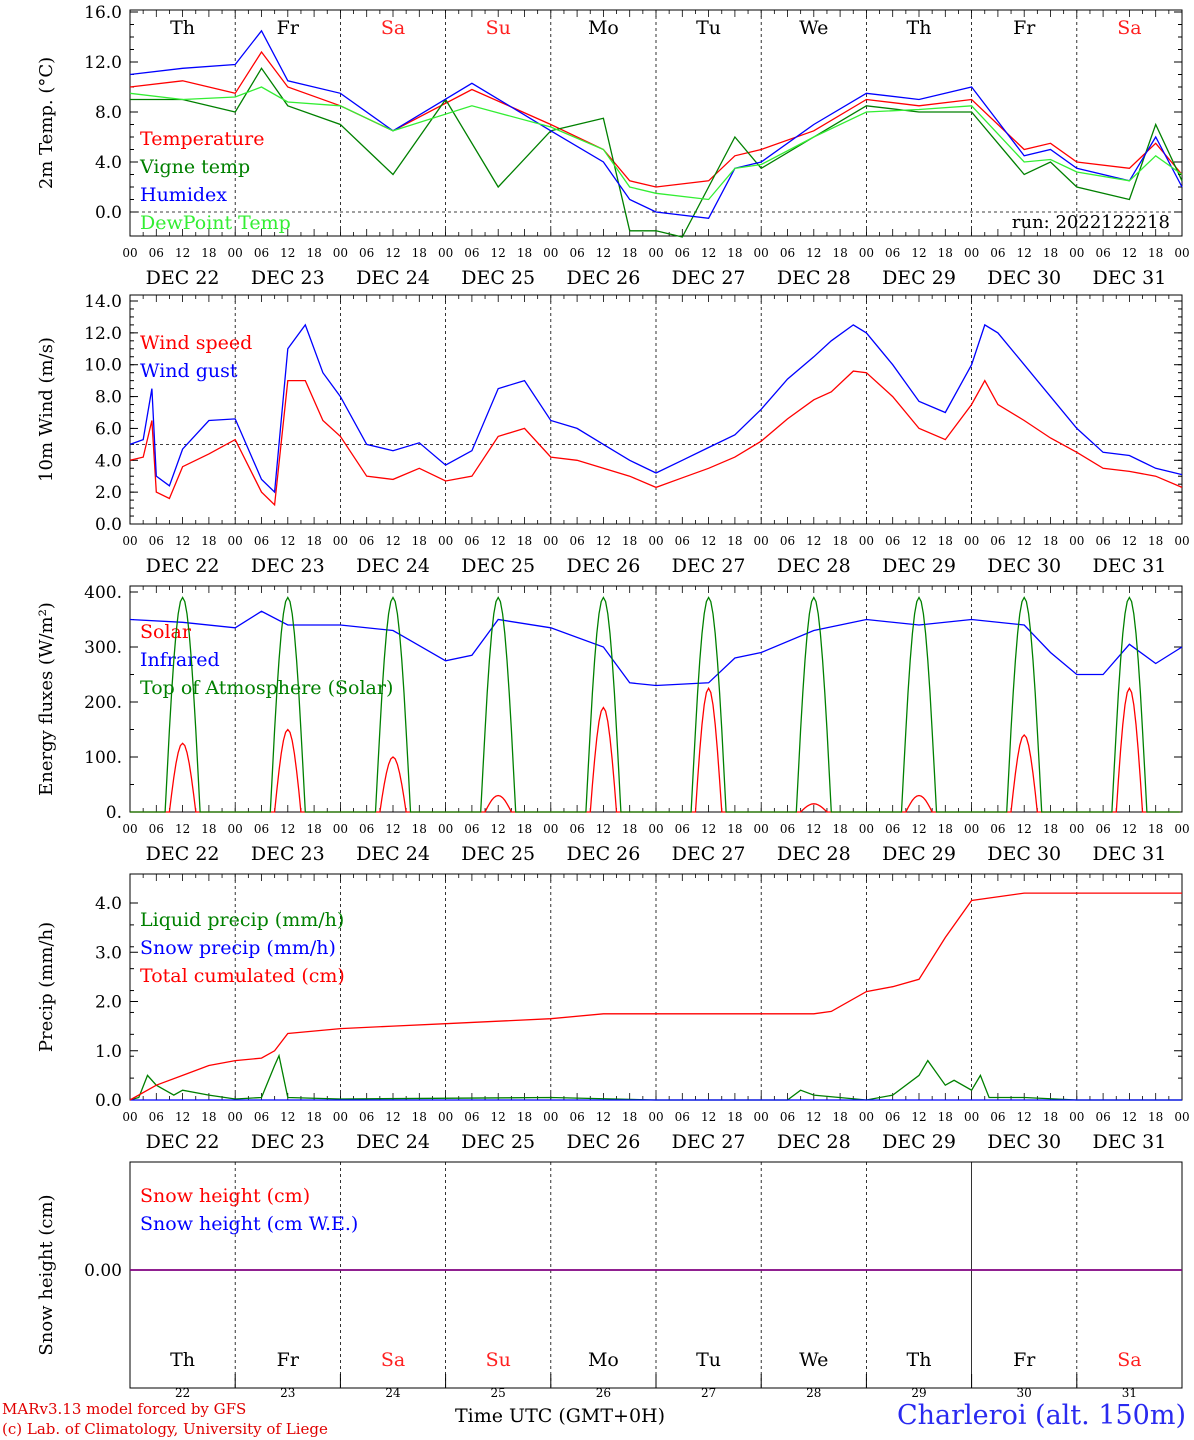 This screenshot has width=1194, height=1440. I want to click on series-line-temperature, so click(656, 119).